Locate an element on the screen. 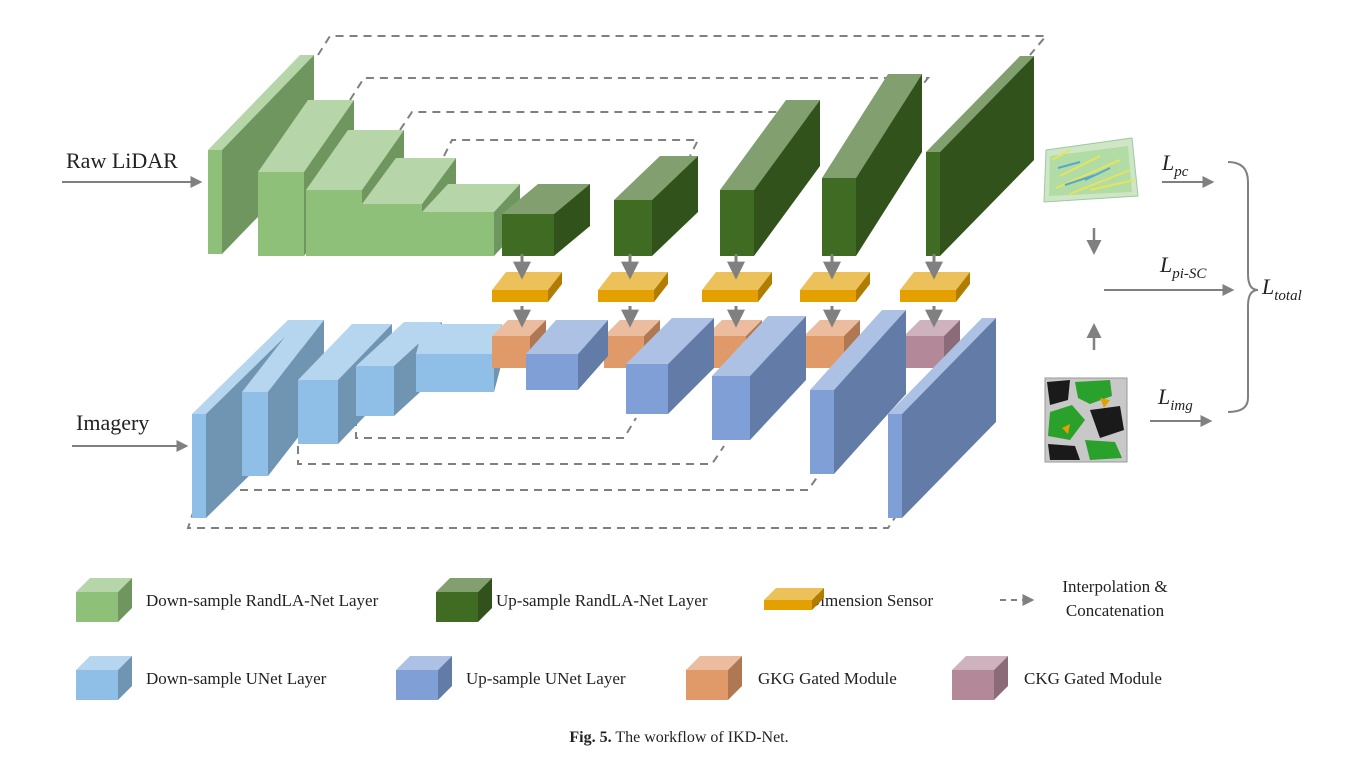 The width and height of the screenshot is (1359, 760). legend-gkg-swatch-side is located at coordinates (735, 678).